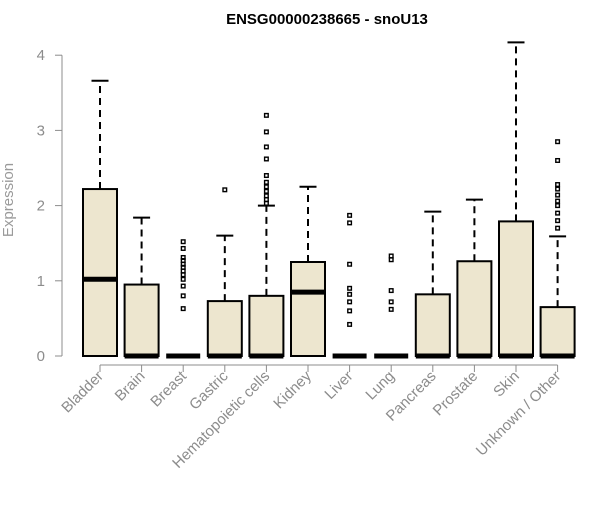 The width and height of the screenshot is (600, 505). I want to click on x-tick-label: Bladder, so click(82, 392).